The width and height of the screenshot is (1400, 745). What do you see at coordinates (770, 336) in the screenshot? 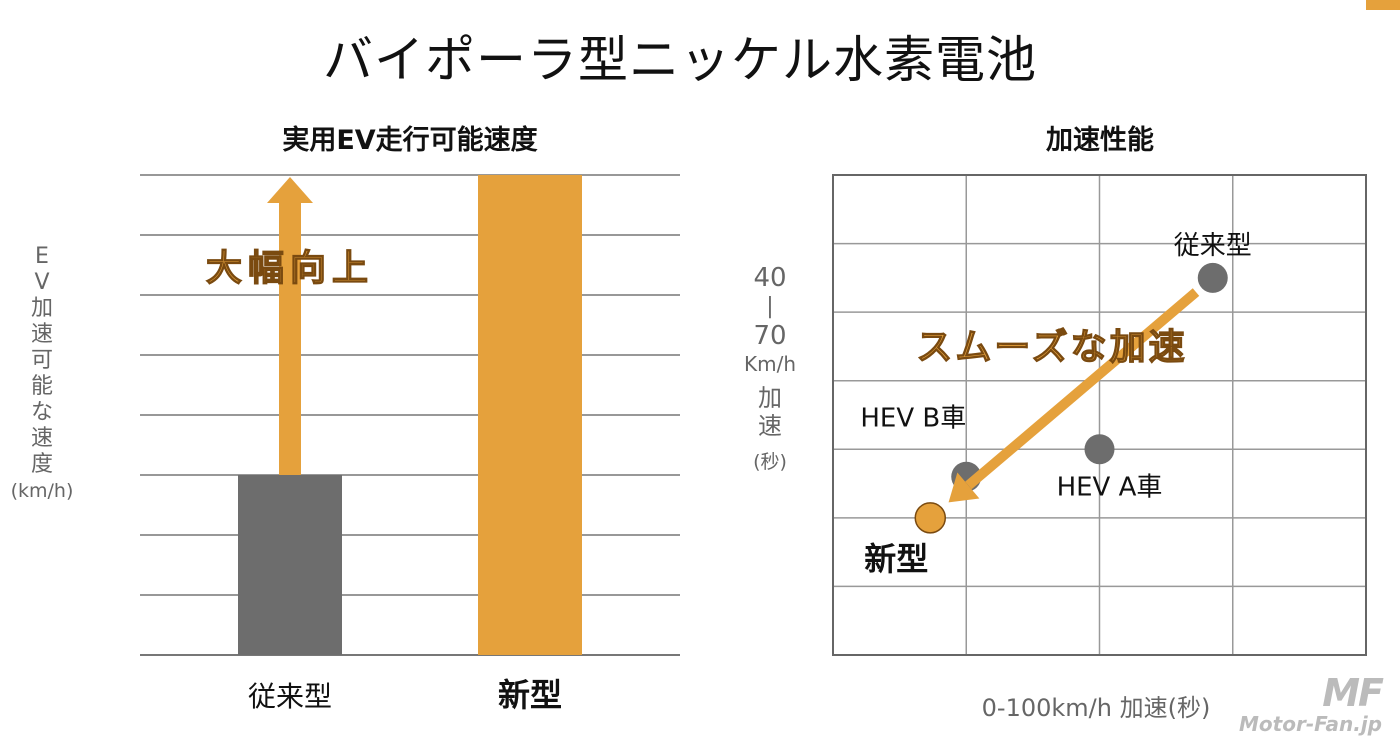
I see `scatter-y-label-bottom: 70` at bounding box center [770, 336].